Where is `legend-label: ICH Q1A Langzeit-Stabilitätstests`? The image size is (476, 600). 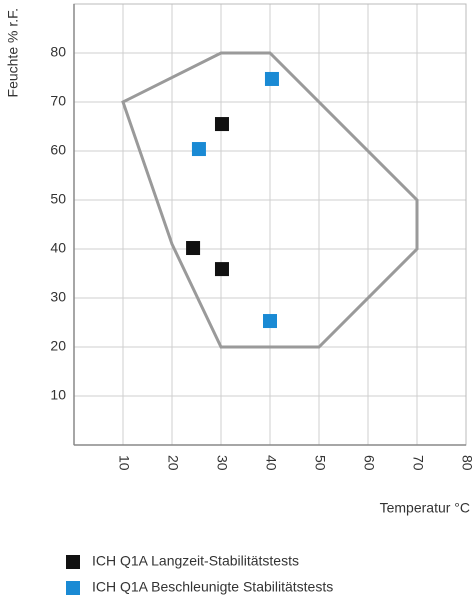 legend-label: ICH Q1A Langzeit-Stabilitätstests is located at coordinates (195, 561).